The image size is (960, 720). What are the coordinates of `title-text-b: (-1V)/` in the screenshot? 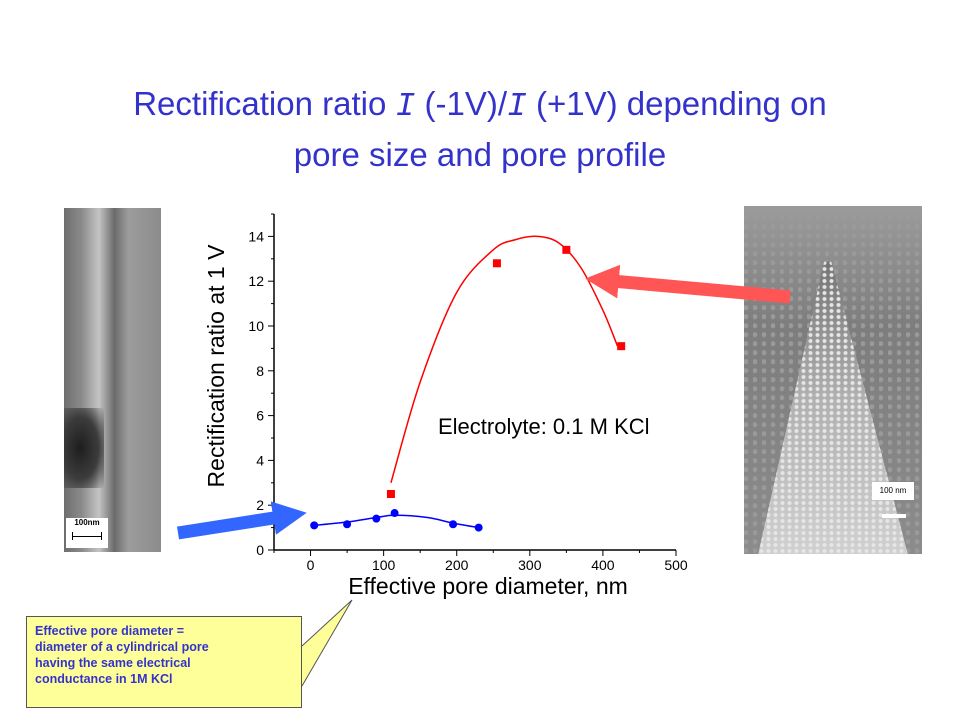 It's located at (461, 103).